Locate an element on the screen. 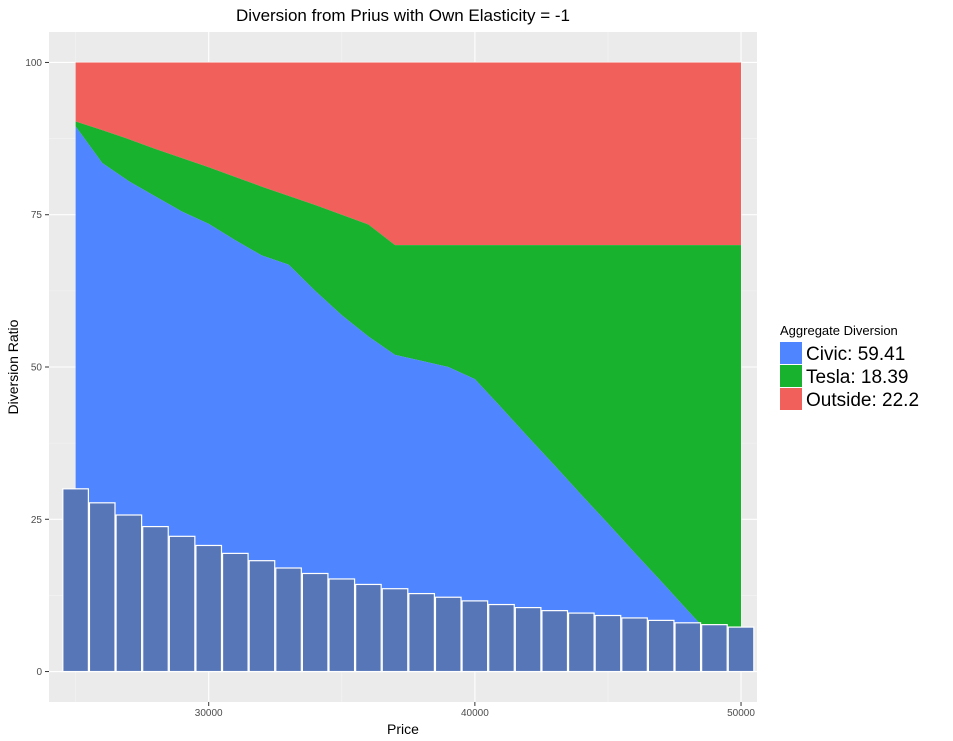  legend-label-civic: Civic: 59.41 is located at coordinates (855, 354).